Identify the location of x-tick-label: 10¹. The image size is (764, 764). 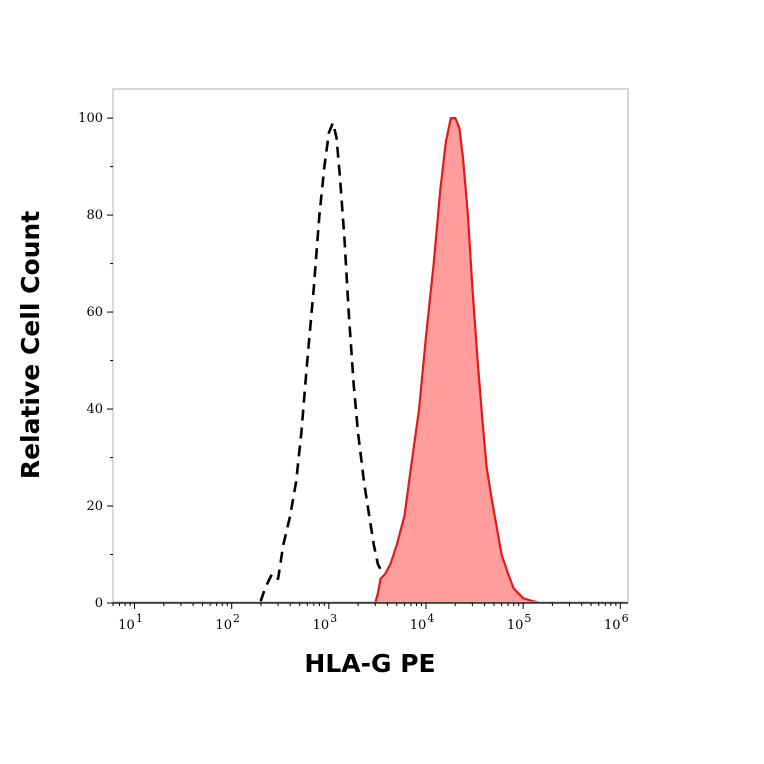
(130, 622).